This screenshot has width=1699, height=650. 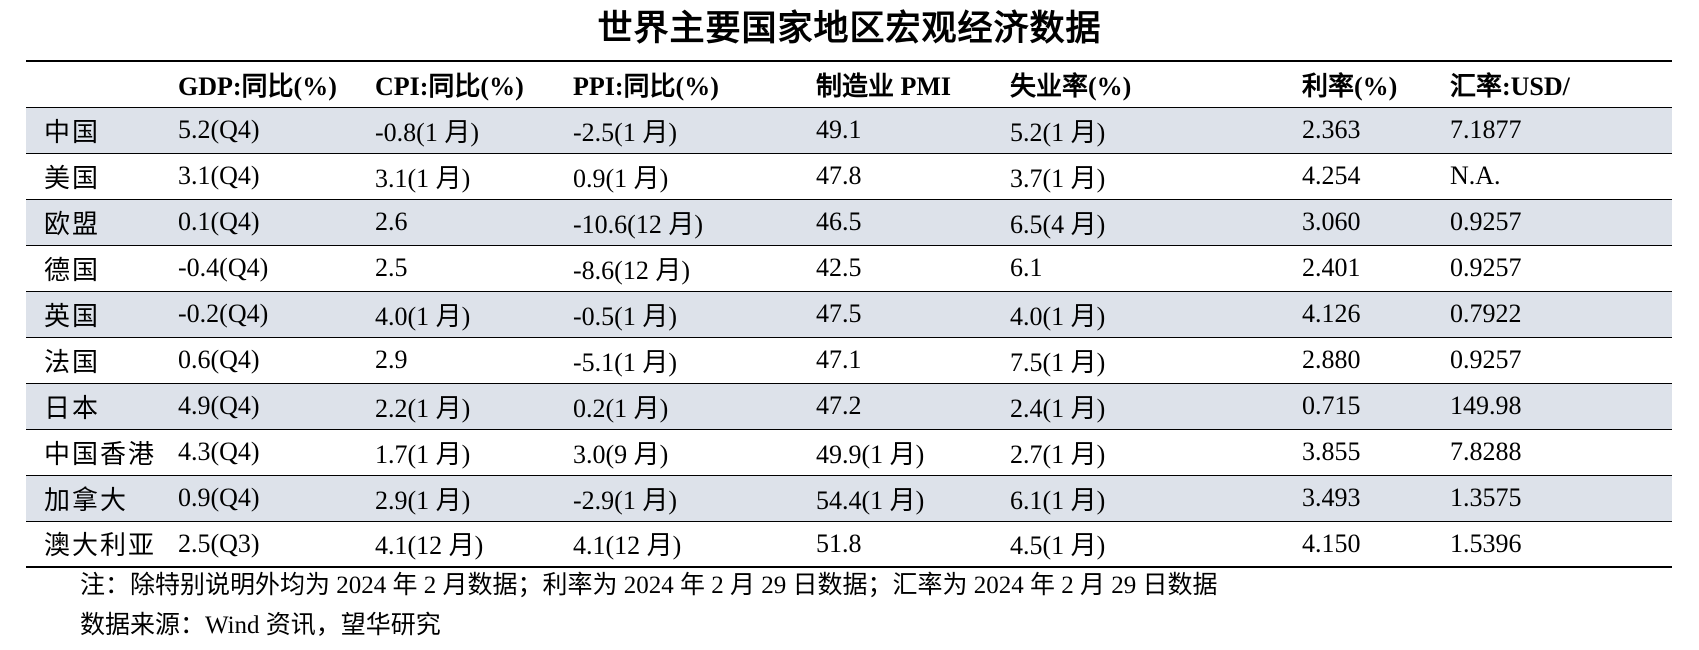 I want to click on table-cell: 4.126, so click(x=1331, y=313).